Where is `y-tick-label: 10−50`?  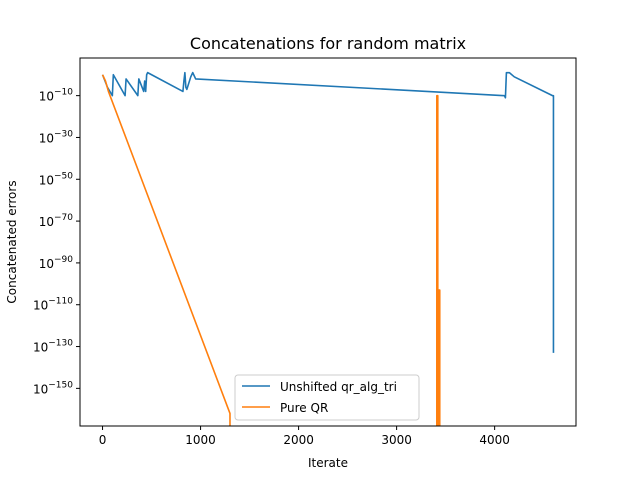 y-tick-label: 10−50 is located at coordinates (56, 179).